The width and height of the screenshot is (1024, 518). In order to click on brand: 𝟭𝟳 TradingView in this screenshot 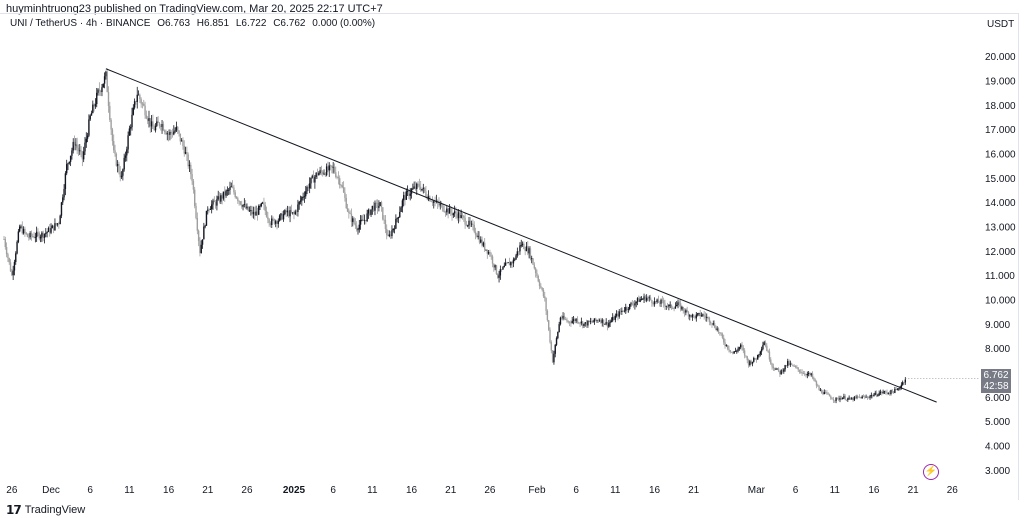, I will do `click(45, 510)`.